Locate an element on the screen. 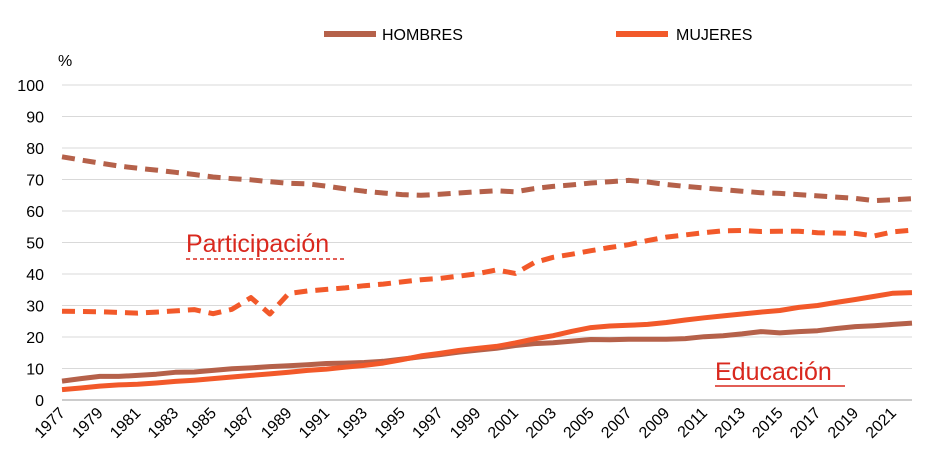  annotation-educacion-text: Educación is located at coordinates (773, 372).